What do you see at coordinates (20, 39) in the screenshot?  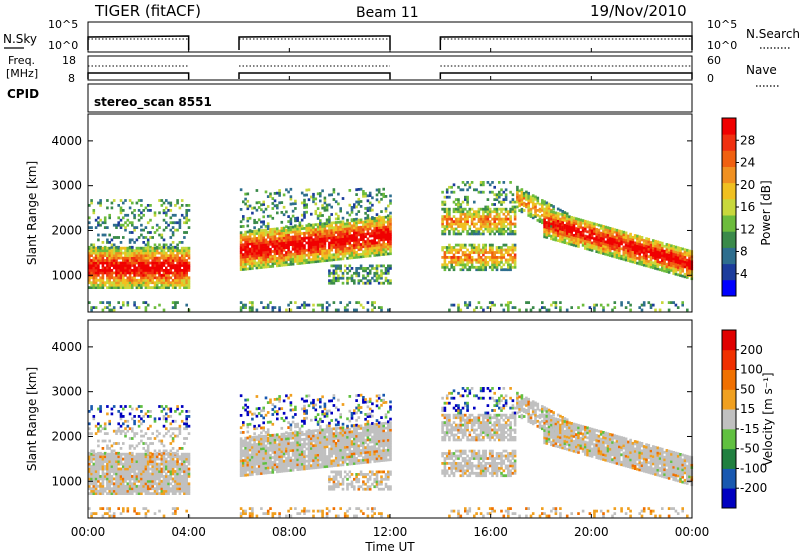 I see `nsky-label: N.Sky` at bounding box center [20, 39].